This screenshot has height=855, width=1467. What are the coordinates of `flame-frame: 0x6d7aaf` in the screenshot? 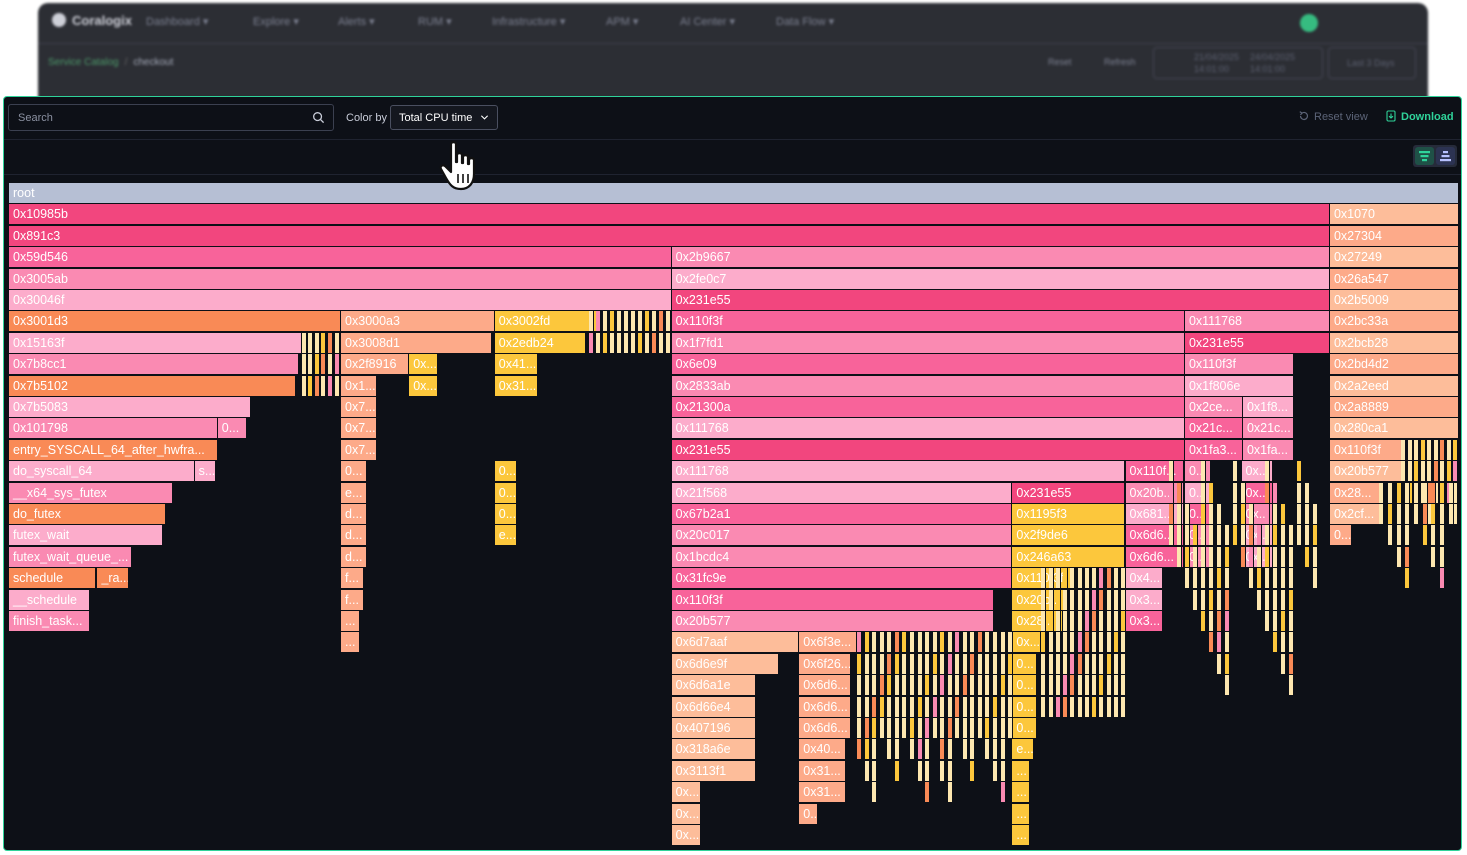 It's located at (735, 642).